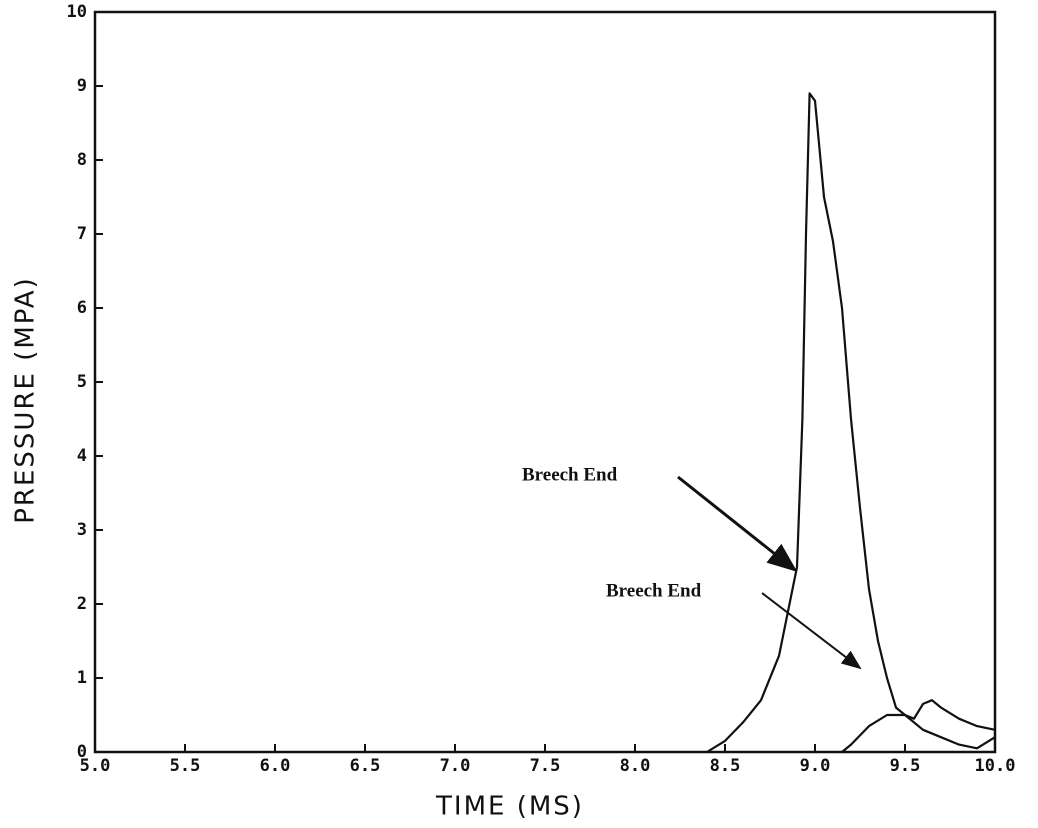 The height and width of the screenshot is (828, 1038). Describe the element at coordinates (725, 766) in the screenshot. I see `x-tick-label: 8.5` at that location.